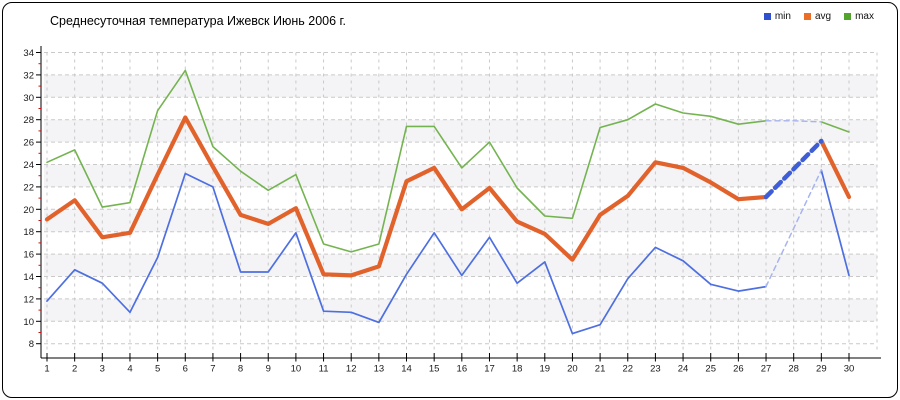 The width and height of the screenshot is (900, 400). I want to click on svg-text: 6, so click(185, 369).